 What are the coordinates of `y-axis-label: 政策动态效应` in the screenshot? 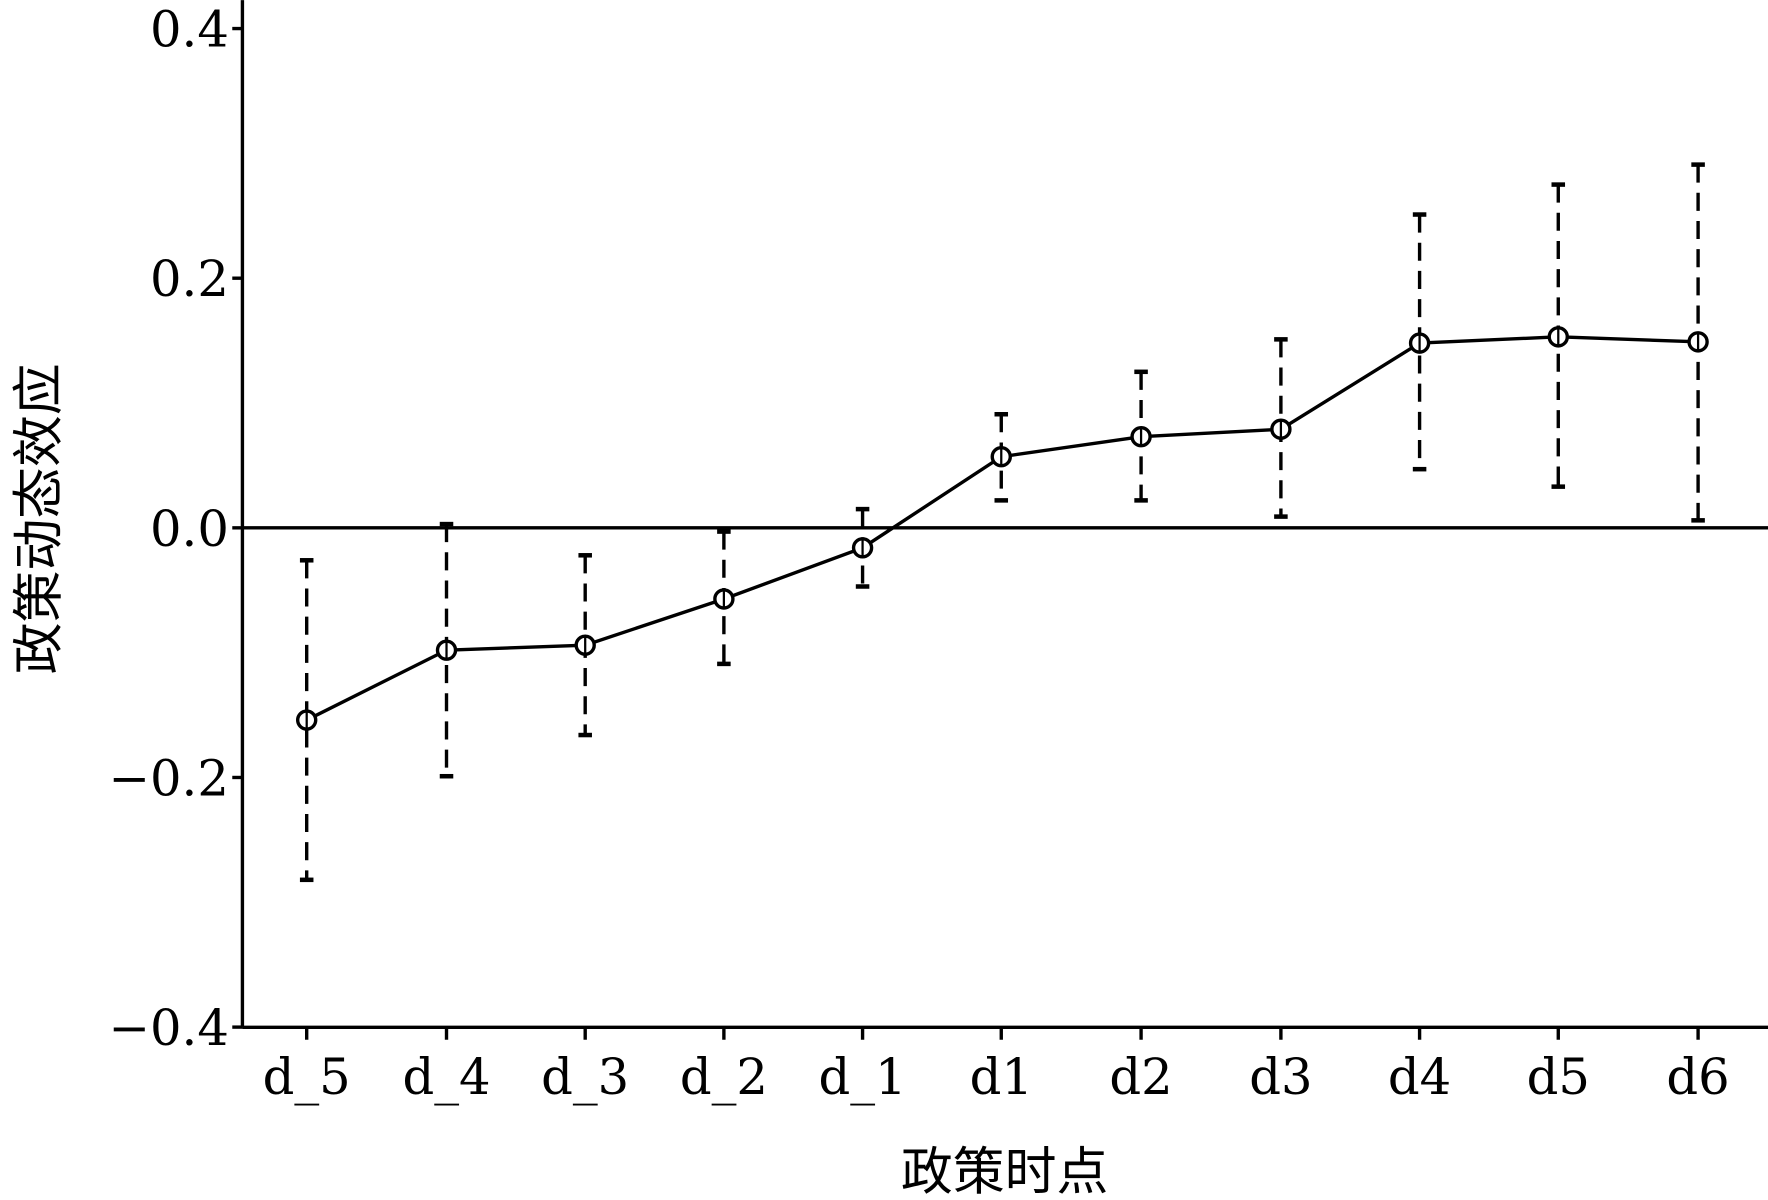 It's located at (39, 518).